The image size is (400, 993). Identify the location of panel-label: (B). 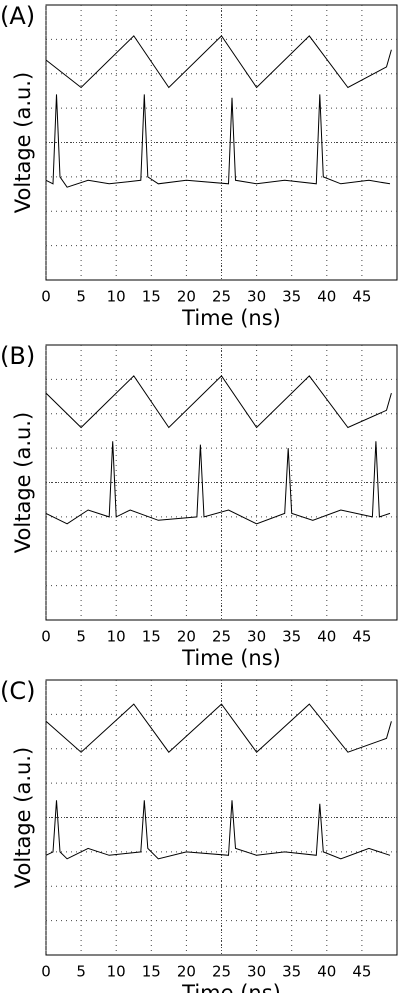
(17, 356).